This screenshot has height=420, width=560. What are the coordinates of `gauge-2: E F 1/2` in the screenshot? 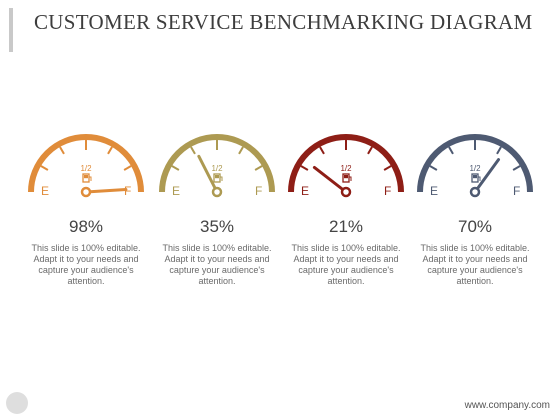 It's located at (217, 170).